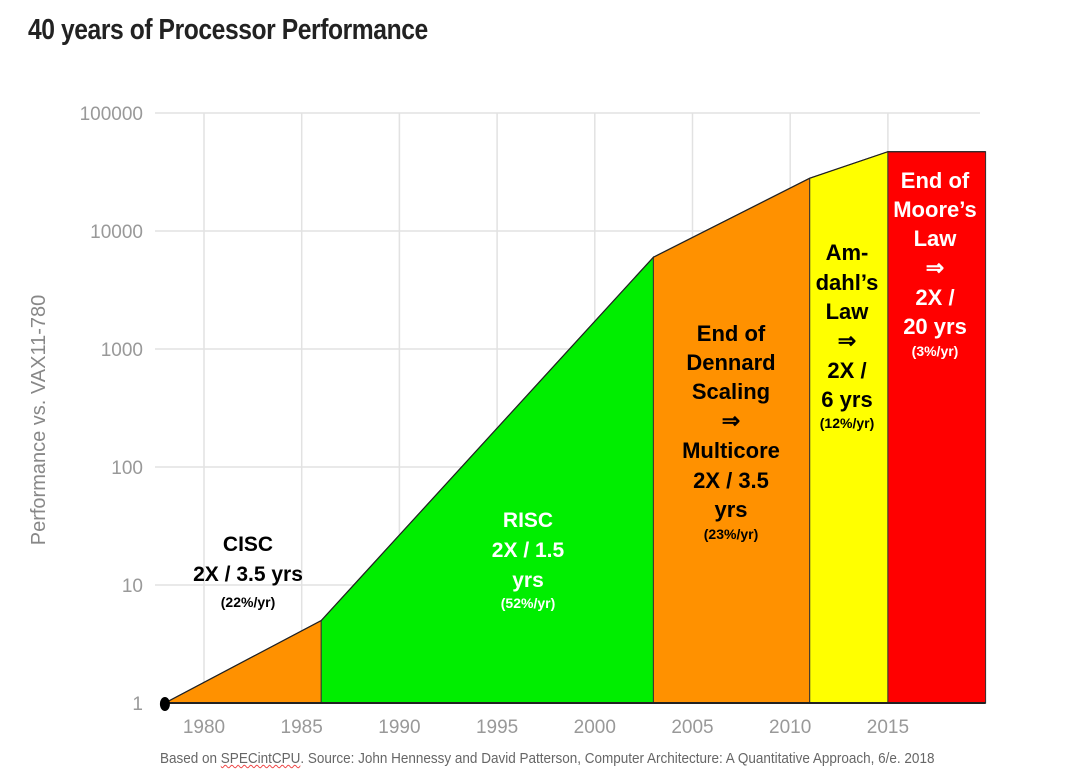 The height and width of the screenshot is (782, 1080). I want to click on region-label-line: RISC, so click(528, 520).